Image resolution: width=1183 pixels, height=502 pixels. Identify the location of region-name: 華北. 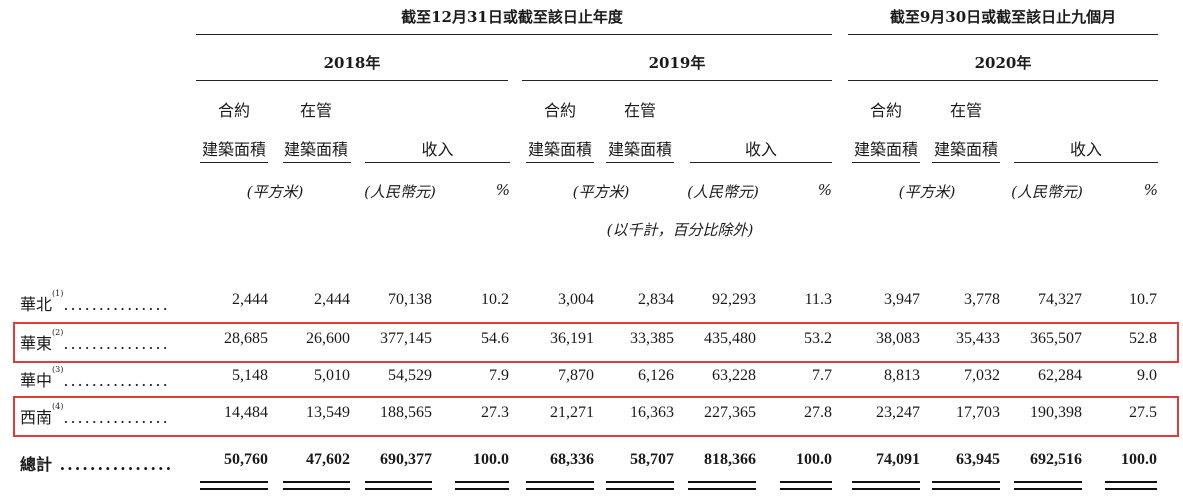
(36, 304).